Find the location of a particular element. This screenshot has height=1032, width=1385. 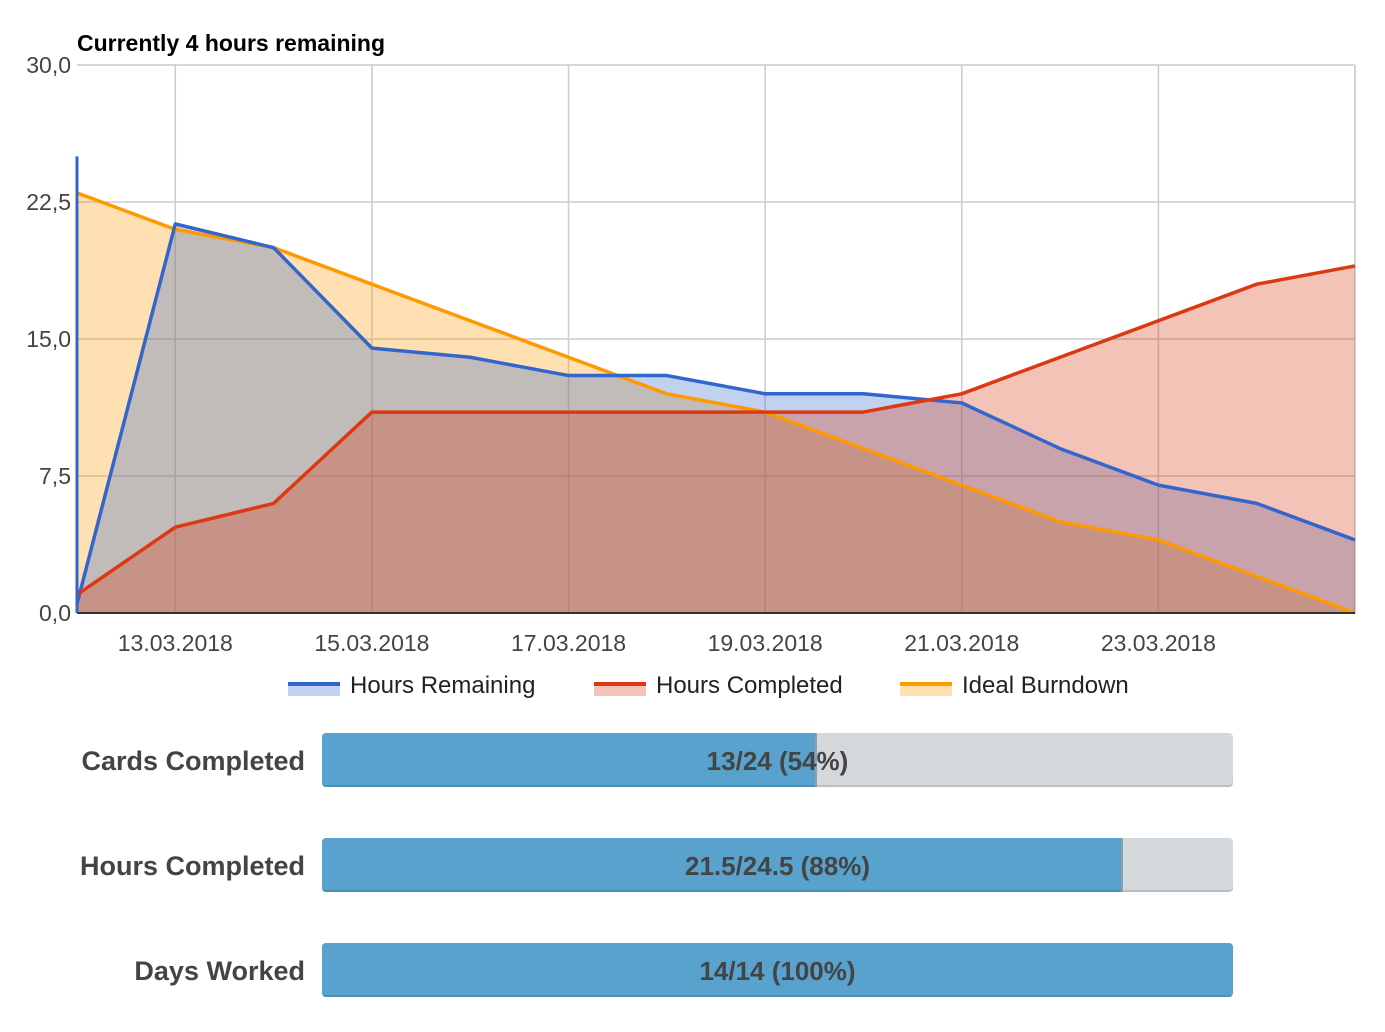

stat-row-cards: Cards Completed 13/24 (54%) is located at coordinates (692, 761).